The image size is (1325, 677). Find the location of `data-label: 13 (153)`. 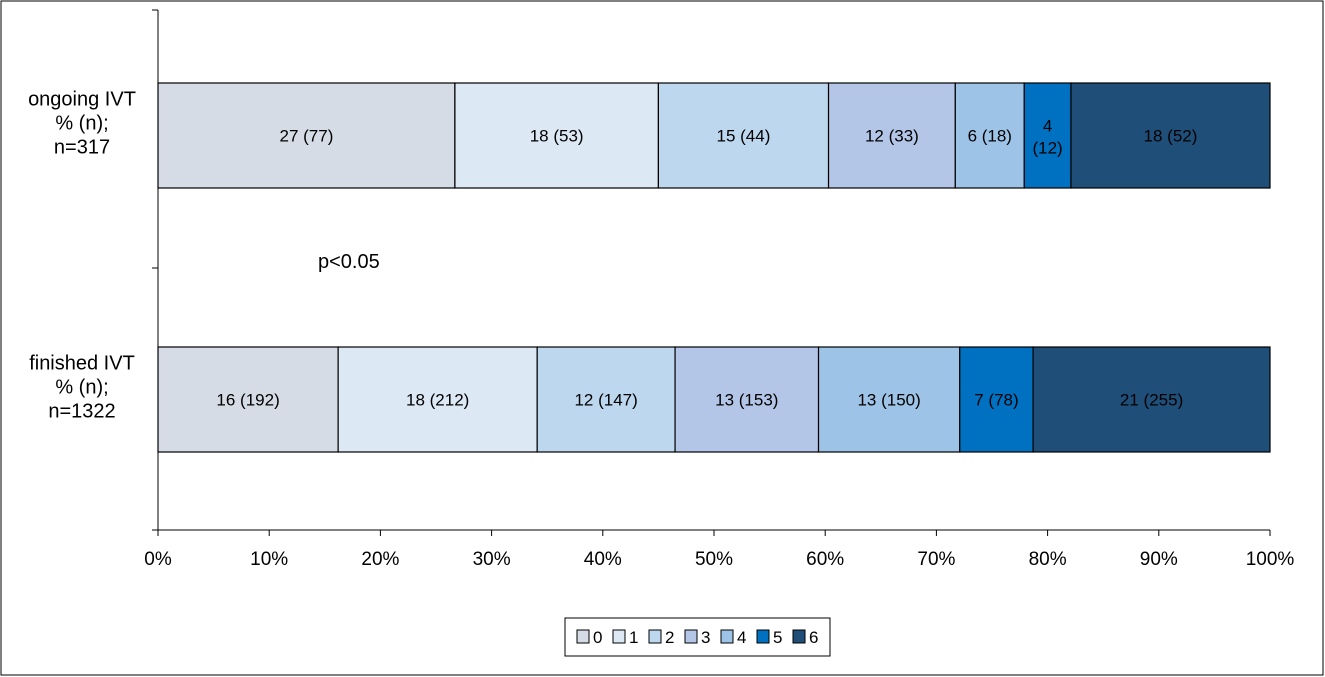

data-label: 13 (153) is located at coordinates (746, 400).